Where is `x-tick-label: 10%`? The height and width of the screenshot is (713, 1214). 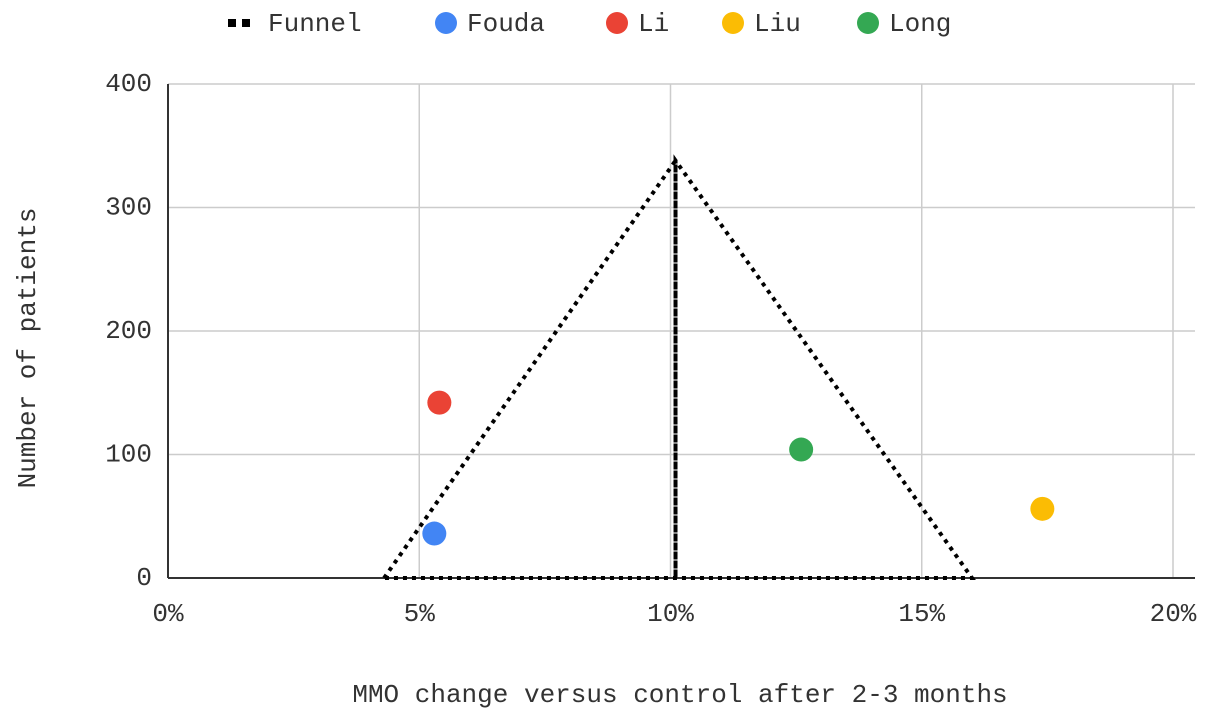 x-tick-label: 10% is located at coordinates (670, 614).